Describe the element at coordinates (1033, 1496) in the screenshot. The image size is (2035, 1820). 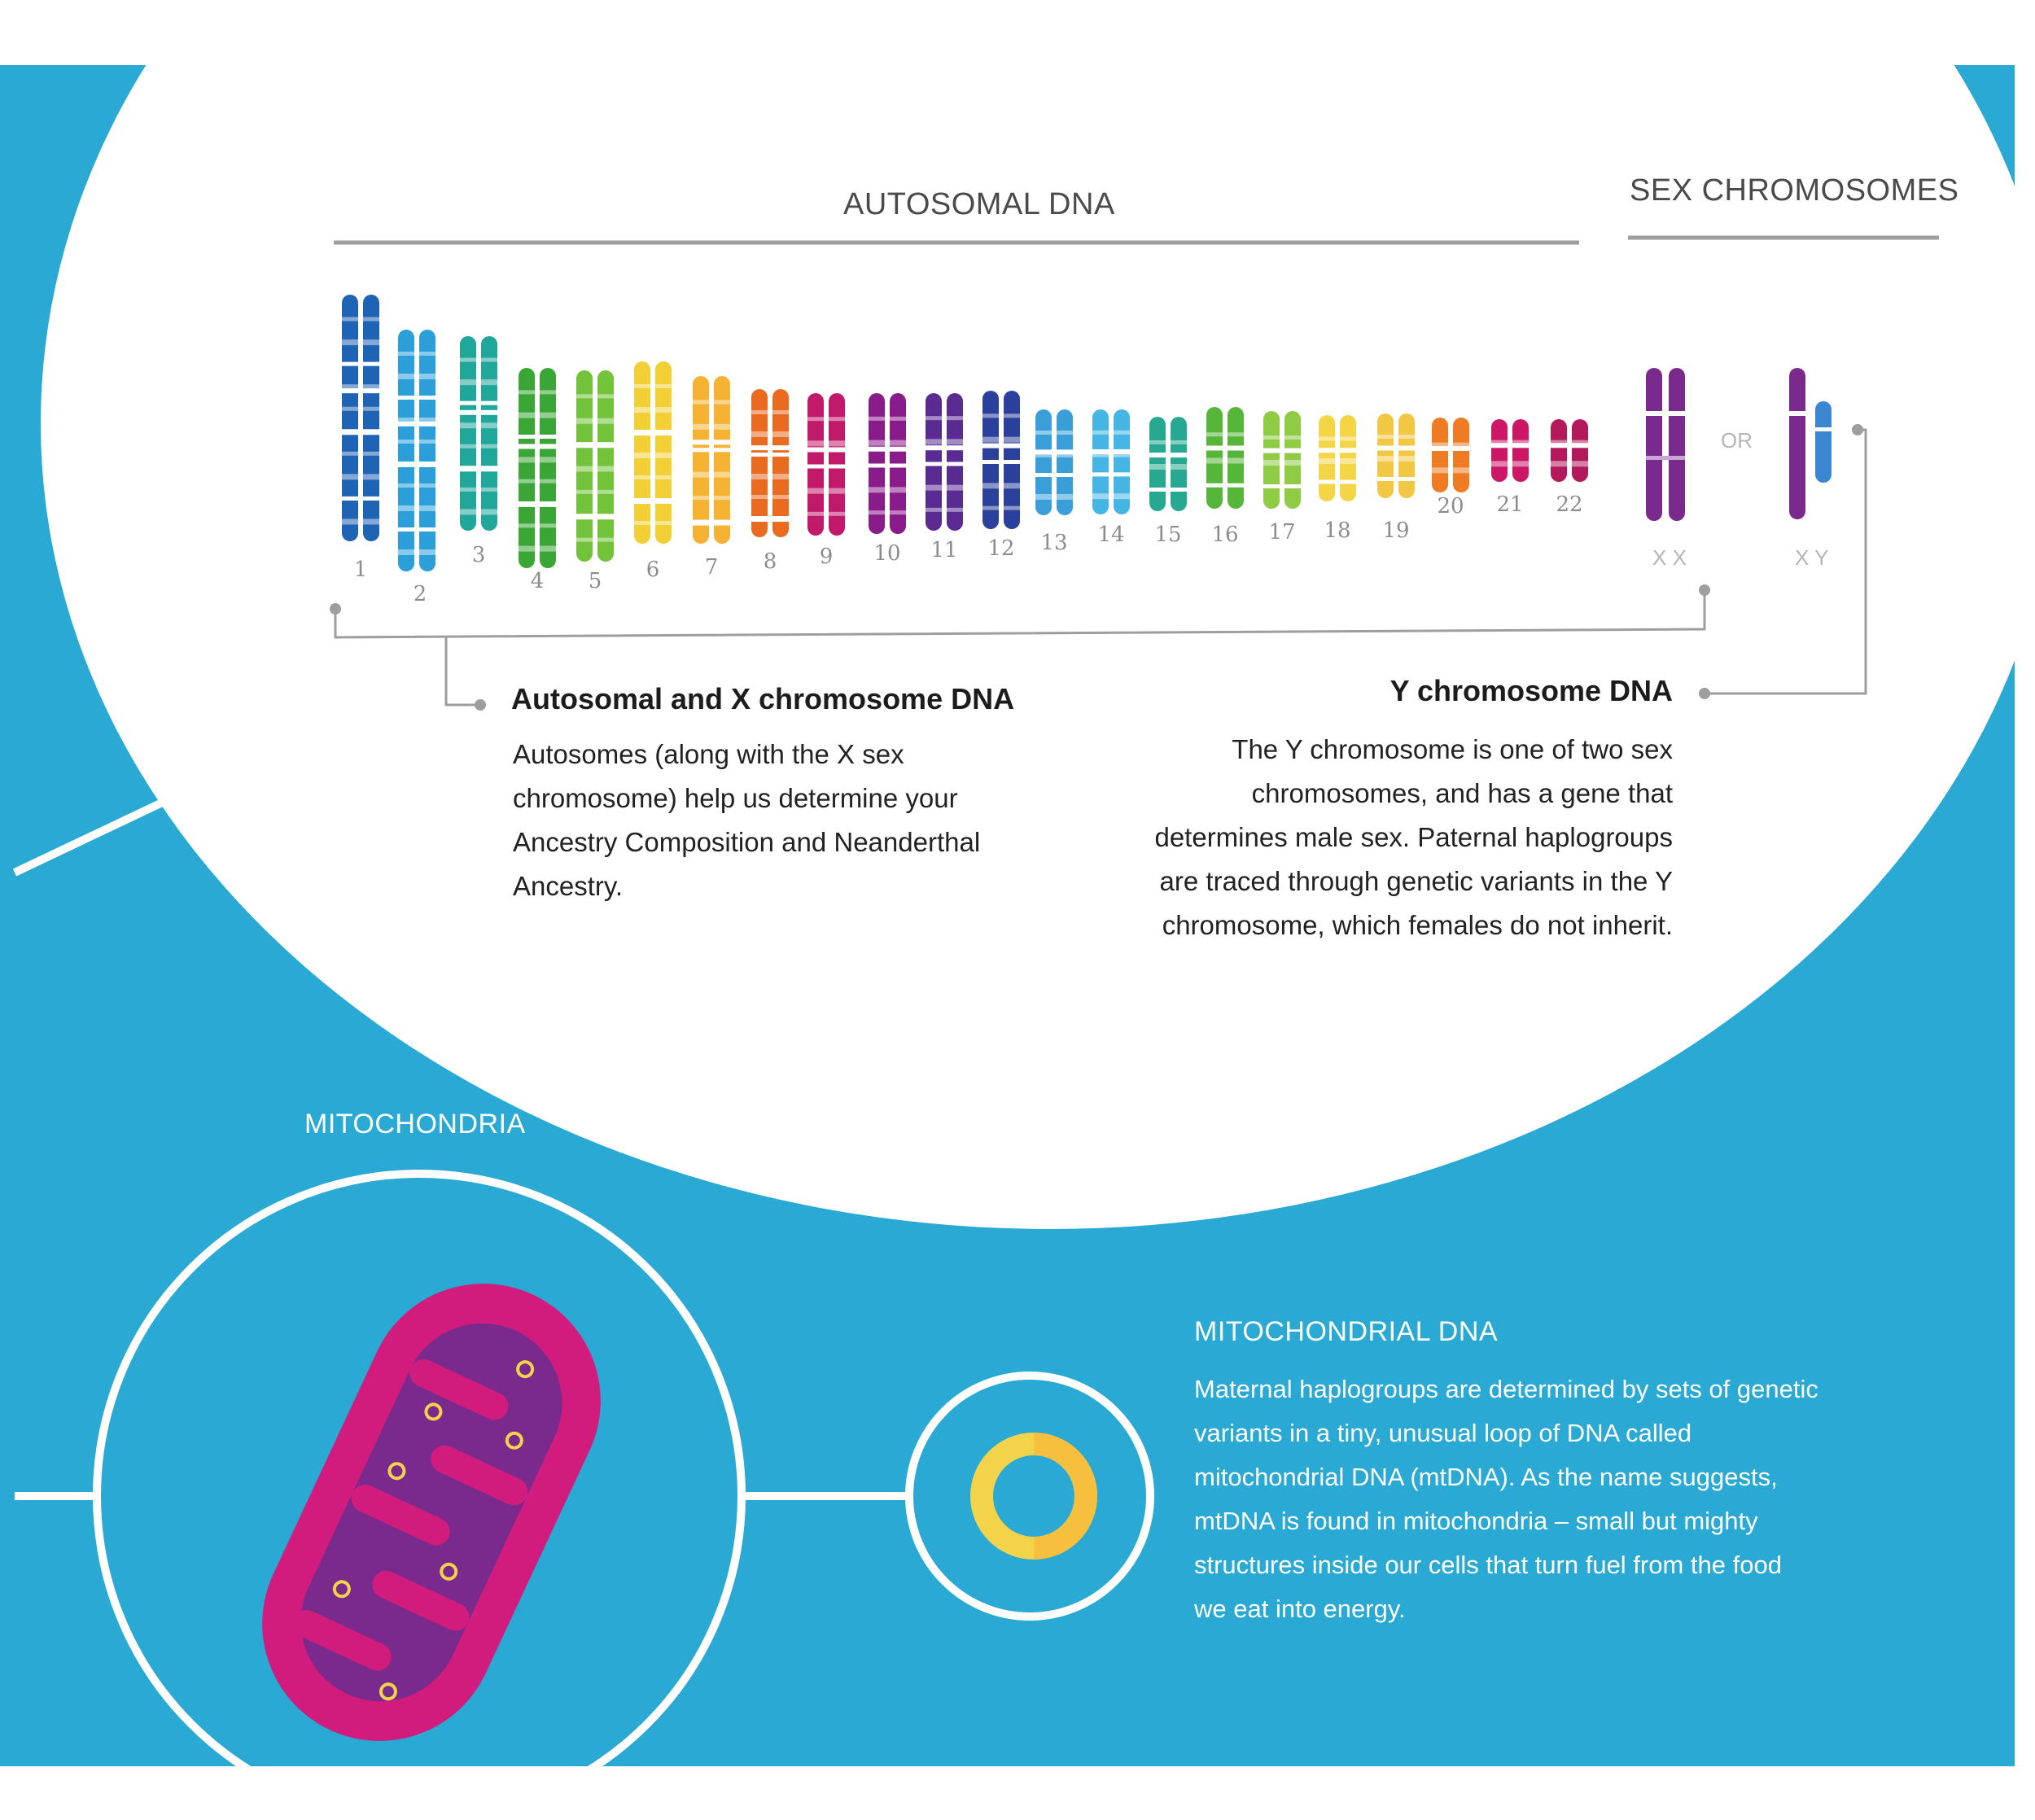
I see `mtdna-ring-icon` at that location.